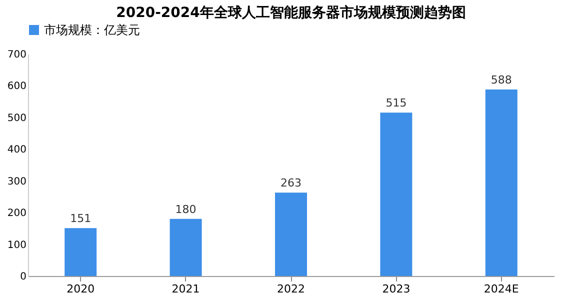 The image size is (564, 300). I want to click on y-tick-label: 500, so click(16, 118).